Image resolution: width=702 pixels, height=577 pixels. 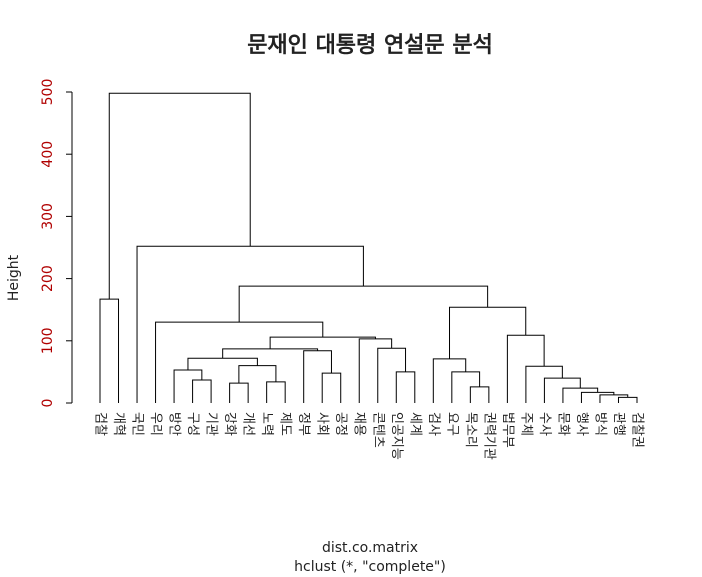 I want to click on leaf-label: 우리, so click(x=155, y=424).